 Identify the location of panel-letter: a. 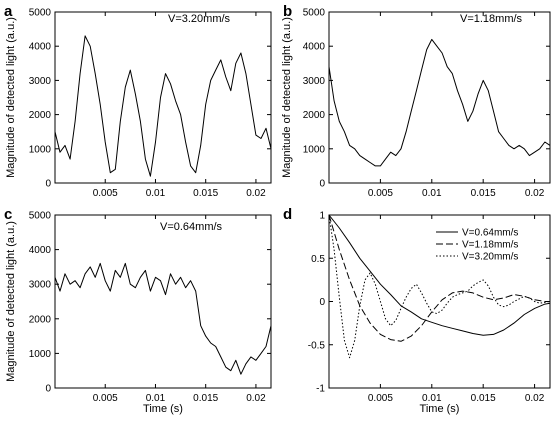
(8, 11).